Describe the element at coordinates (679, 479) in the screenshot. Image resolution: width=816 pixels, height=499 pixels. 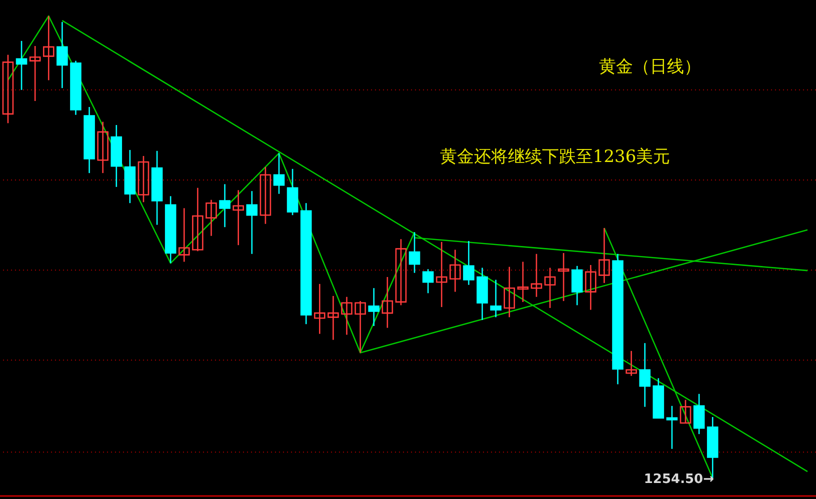
I see `annotation: 1254.50→` at that location.